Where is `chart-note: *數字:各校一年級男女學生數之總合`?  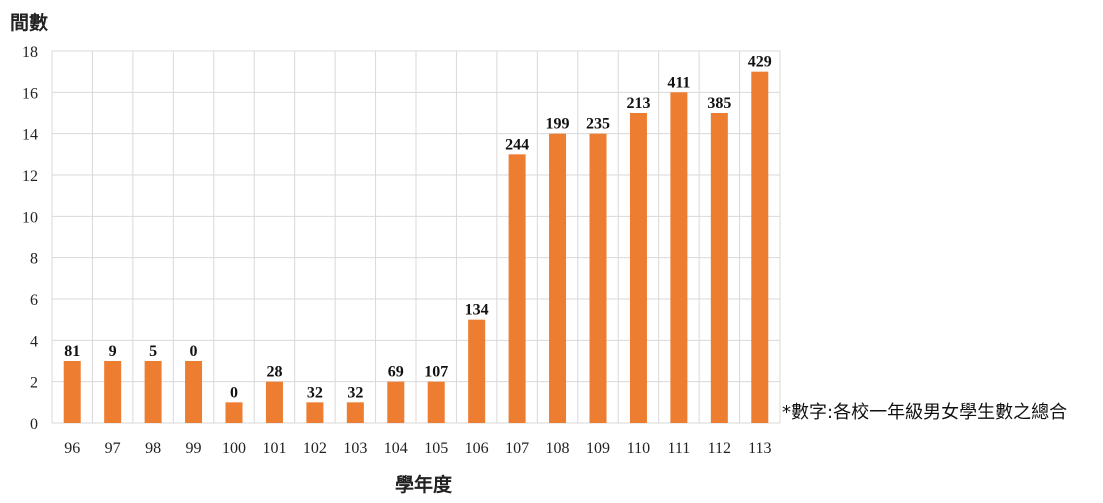 chart-note: *數字:各校一年級男女學生數之總合 is located at coordinates (925, 412).